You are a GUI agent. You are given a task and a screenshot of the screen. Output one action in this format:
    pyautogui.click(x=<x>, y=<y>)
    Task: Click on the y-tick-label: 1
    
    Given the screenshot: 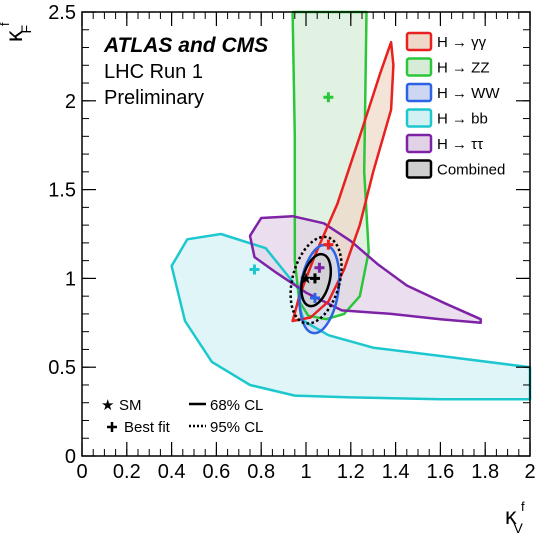 What is the action you would take?
    pyautogui.click(x=70, y=279)
    